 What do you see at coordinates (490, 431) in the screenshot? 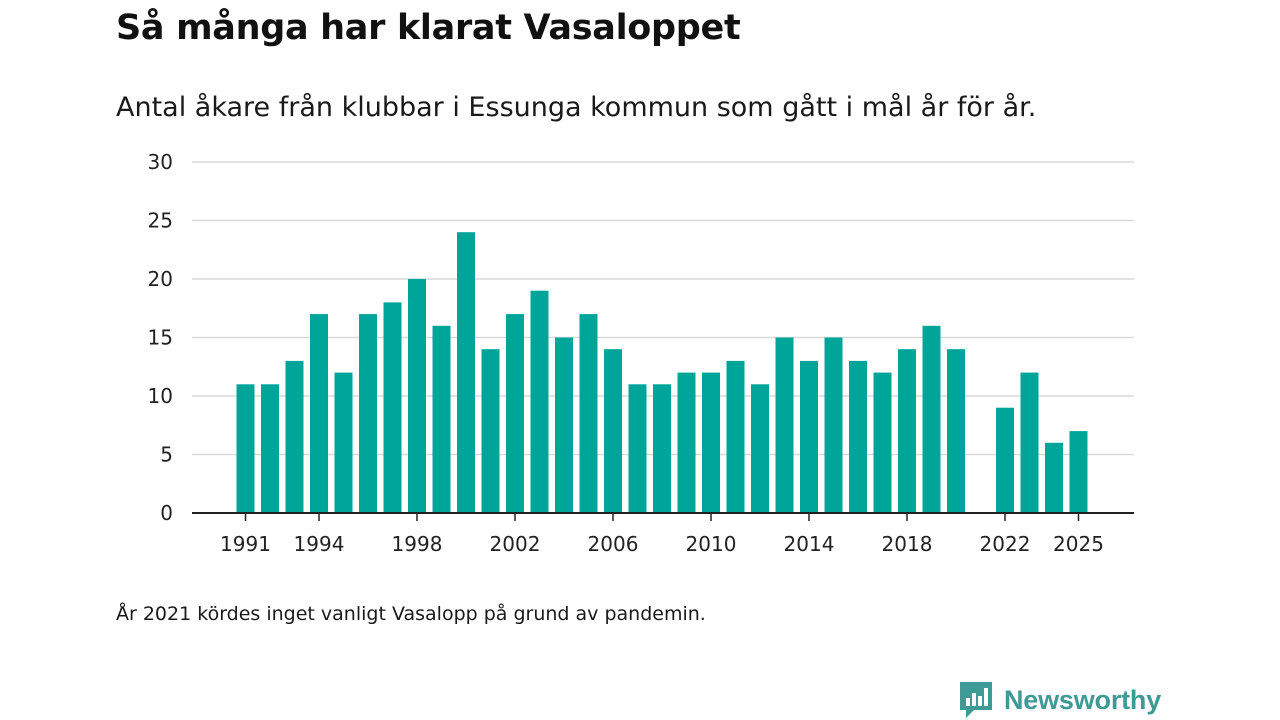
I see `bar-2001` at bounding box center [490, 431].